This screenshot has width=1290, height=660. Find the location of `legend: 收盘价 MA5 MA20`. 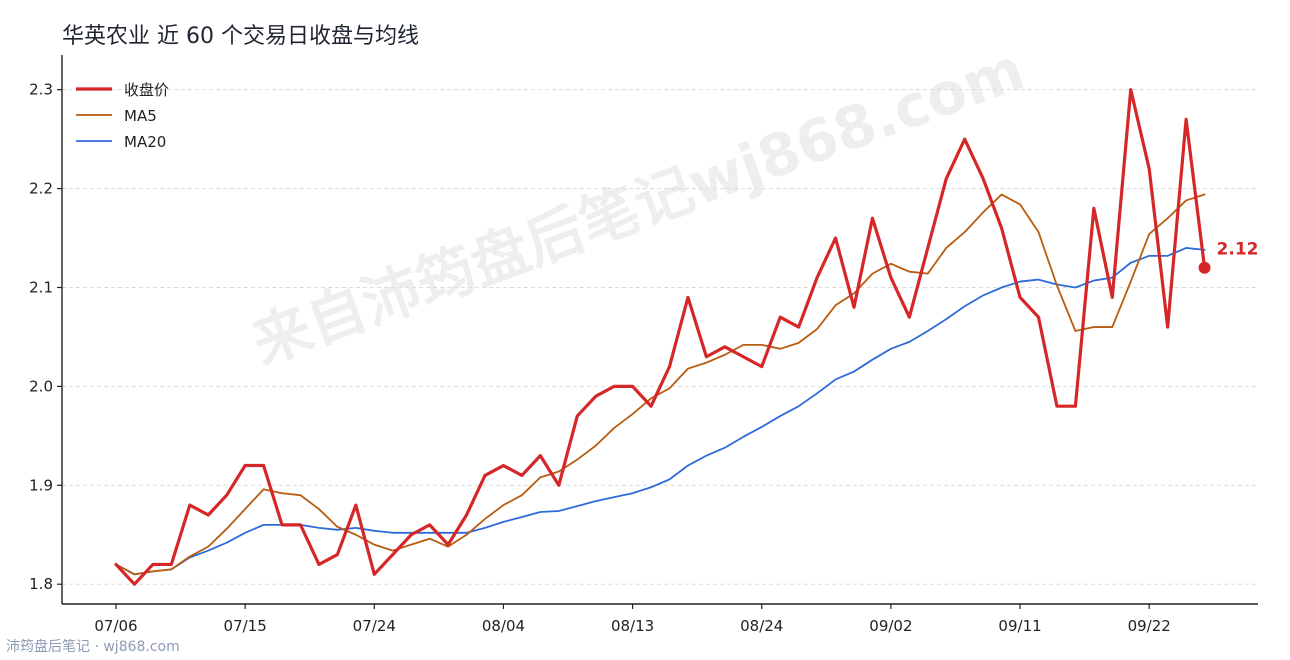

legend: 收盘价 MA5 MA20 is located at coordinates (122, 116).